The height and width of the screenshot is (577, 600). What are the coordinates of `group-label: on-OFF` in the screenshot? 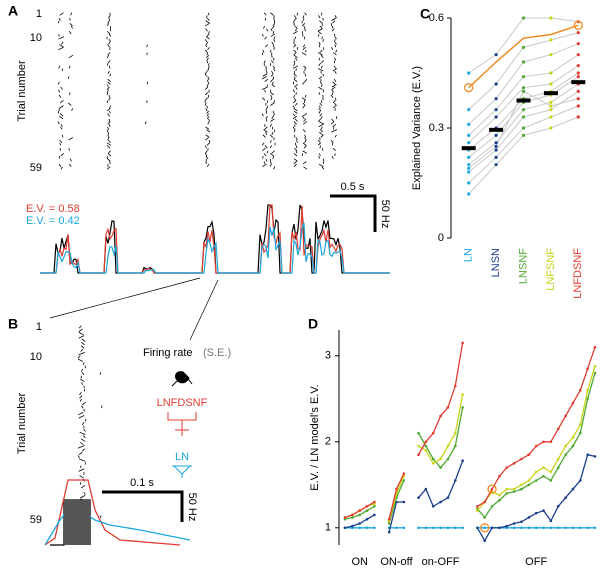 It's located at (441, 562).